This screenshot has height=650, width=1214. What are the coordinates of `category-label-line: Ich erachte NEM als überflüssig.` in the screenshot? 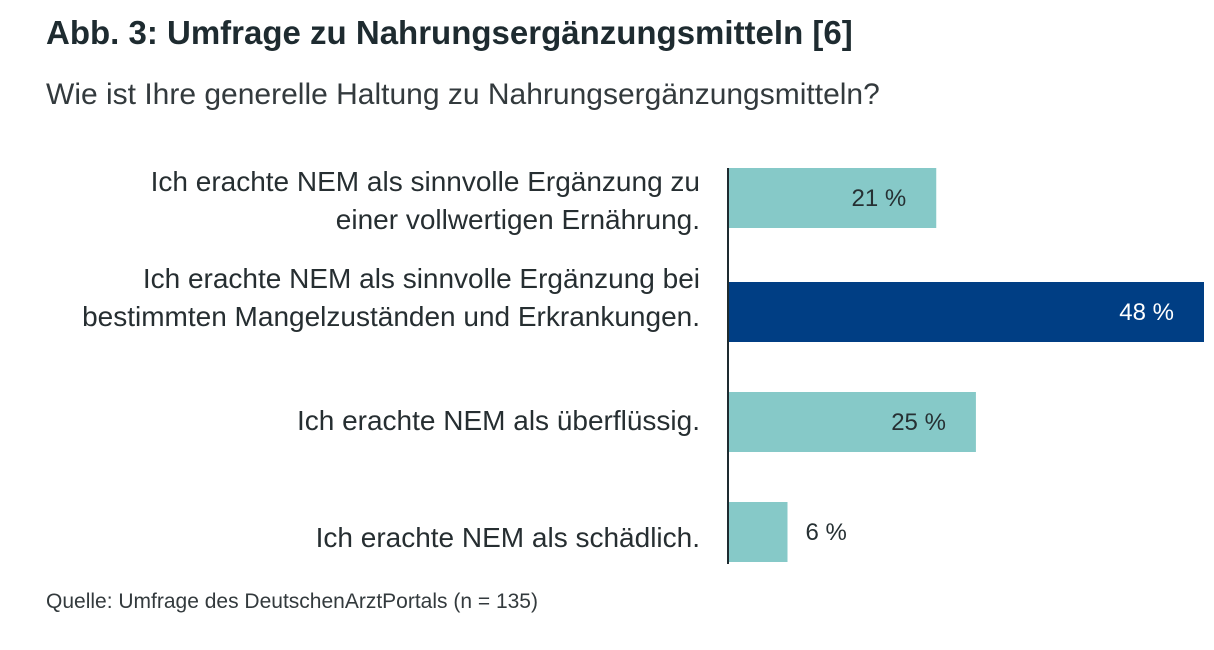 It's located at (498, 420).